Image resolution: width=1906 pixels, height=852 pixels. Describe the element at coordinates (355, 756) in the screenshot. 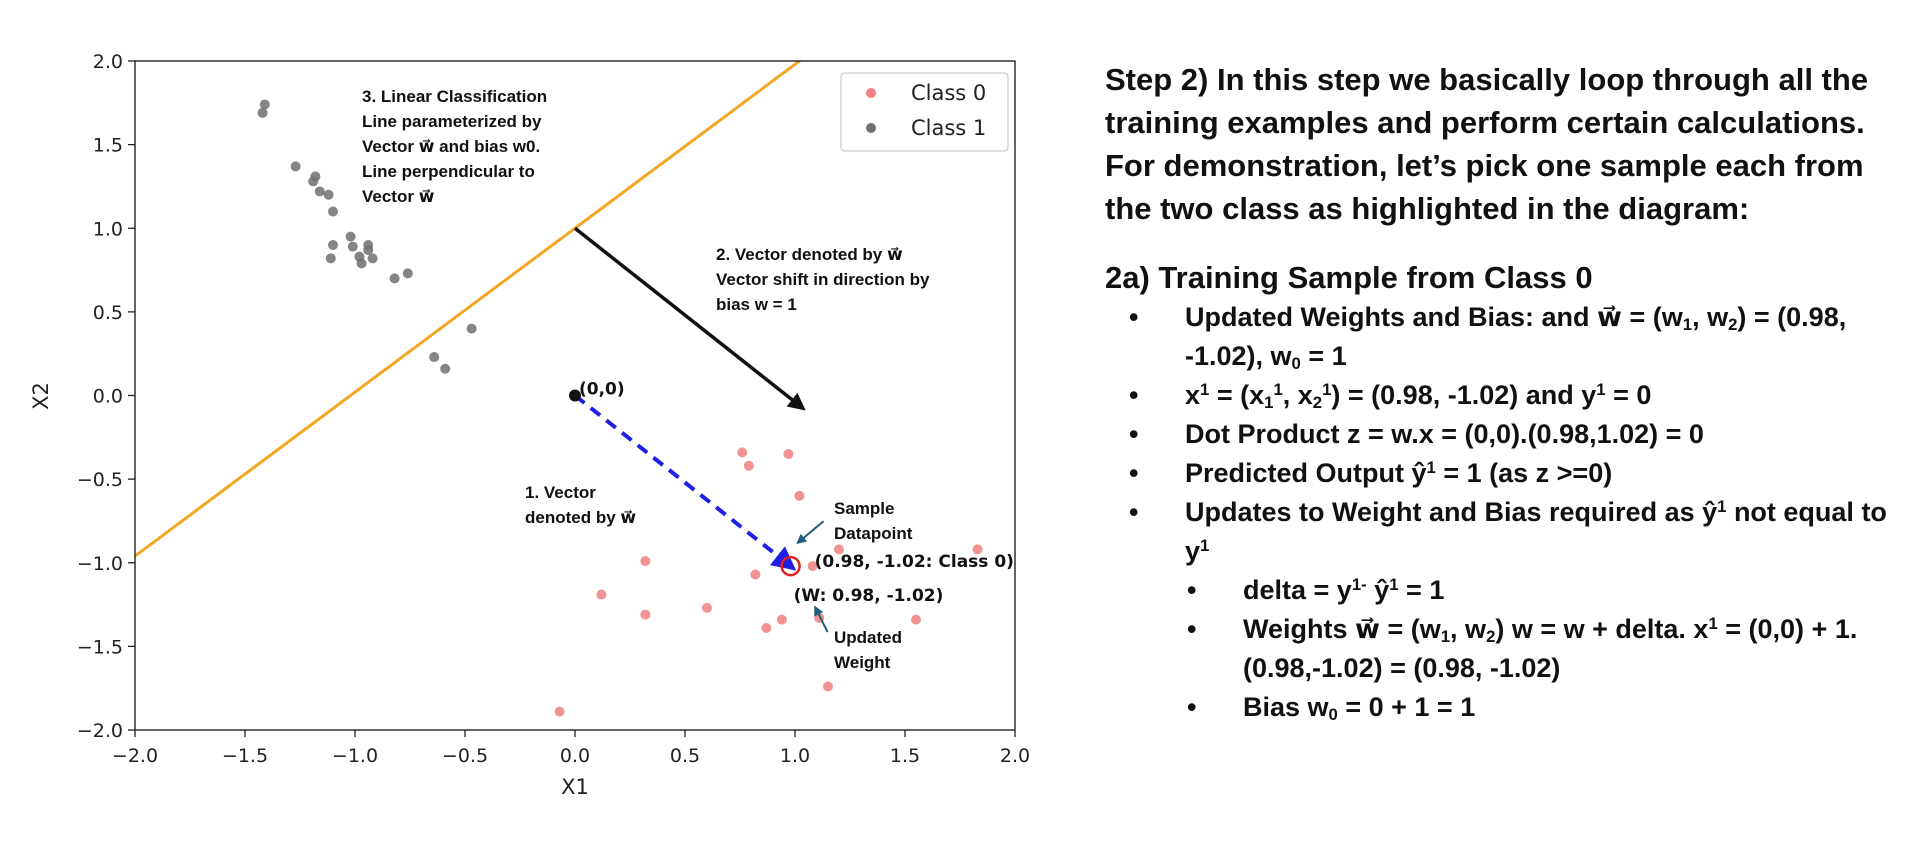

I see `x-tick-label: −1.0` at that location.